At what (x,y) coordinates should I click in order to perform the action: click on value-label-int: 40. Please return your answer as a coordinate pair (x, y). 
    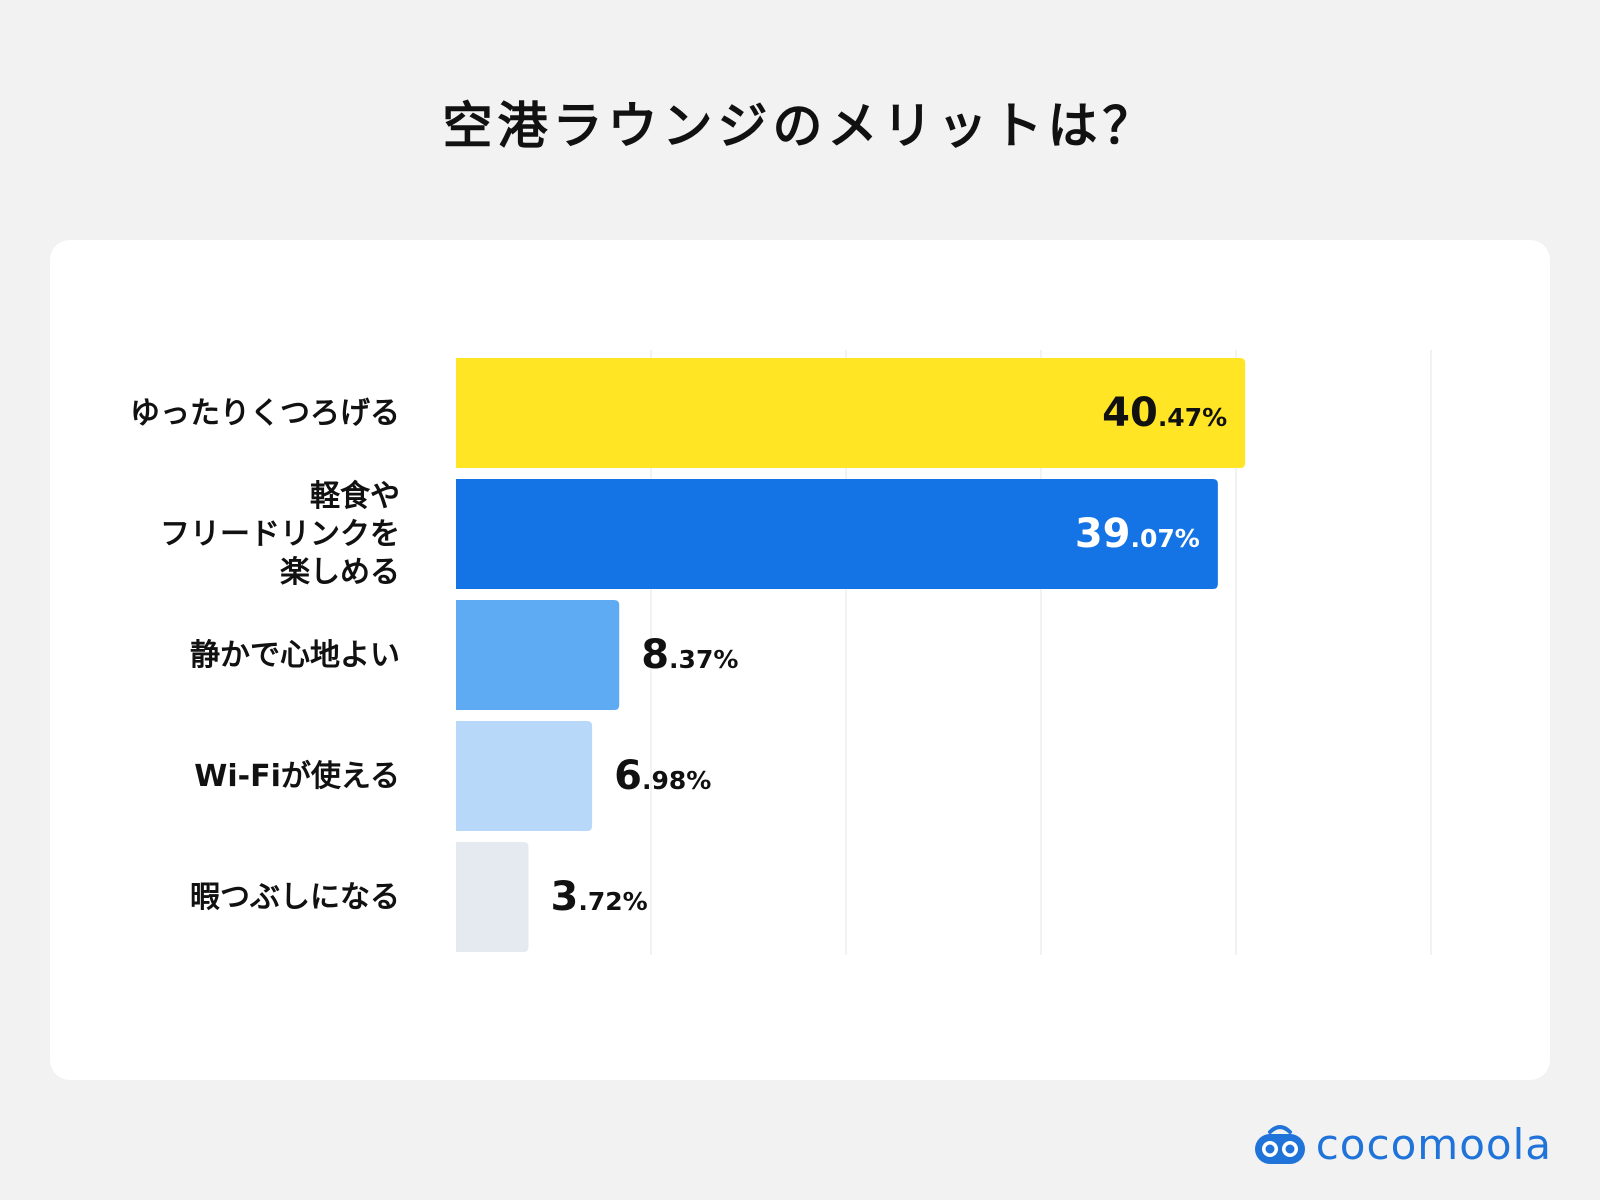
    Looking at the image, I should click on (1130, 413).